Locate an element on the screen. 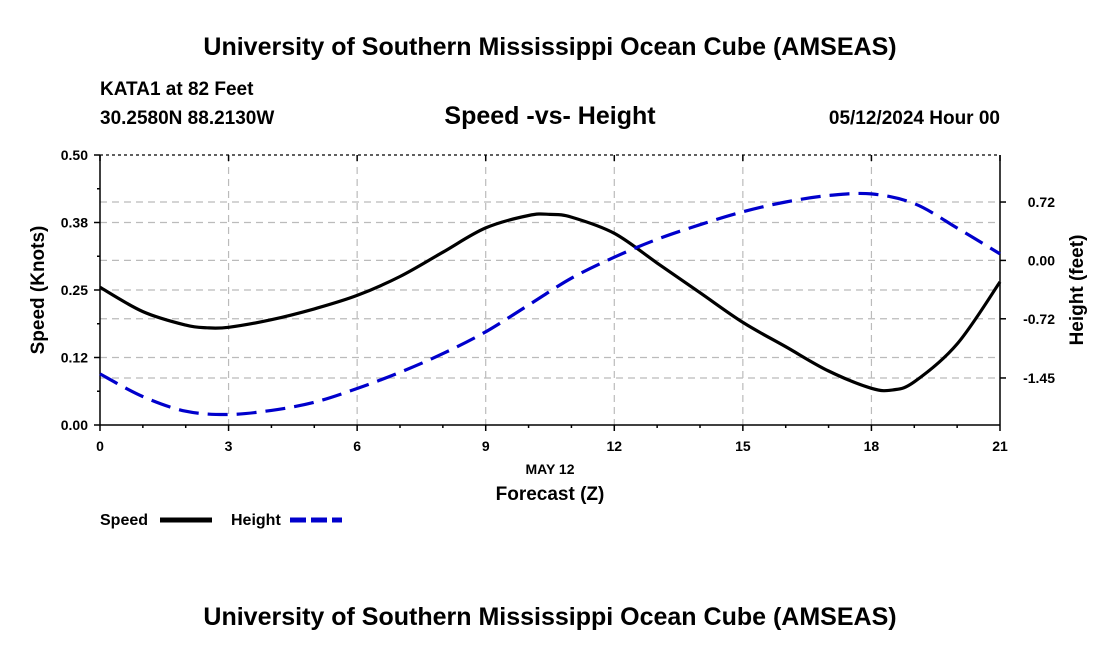 This screenshot has height=650, width=1100. y-axis-ticks: 0.00 0.12 0.25 0.38 0.50 is located at coordinates (80, 290).